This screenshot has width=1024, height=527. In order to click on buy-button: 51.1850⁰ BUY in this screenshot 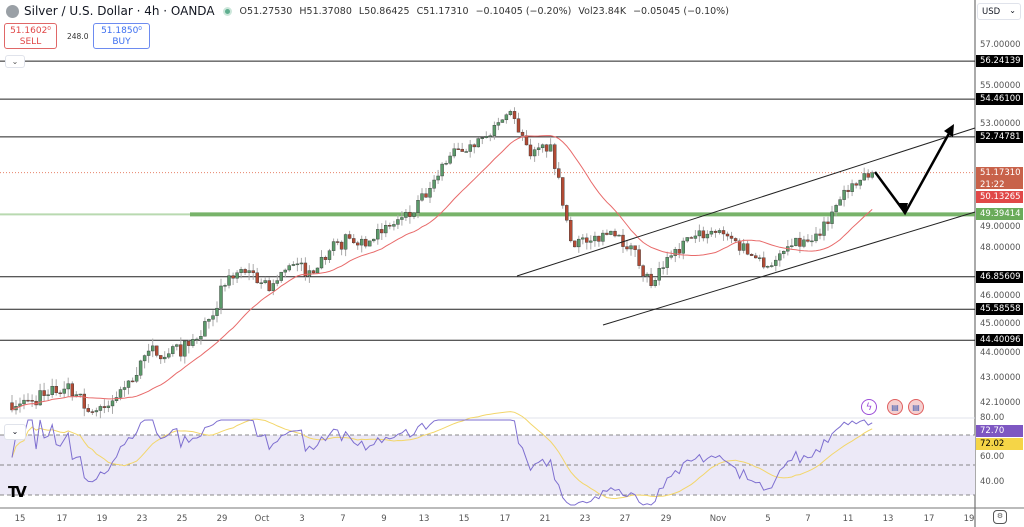, I will do `click(121, 36)`.